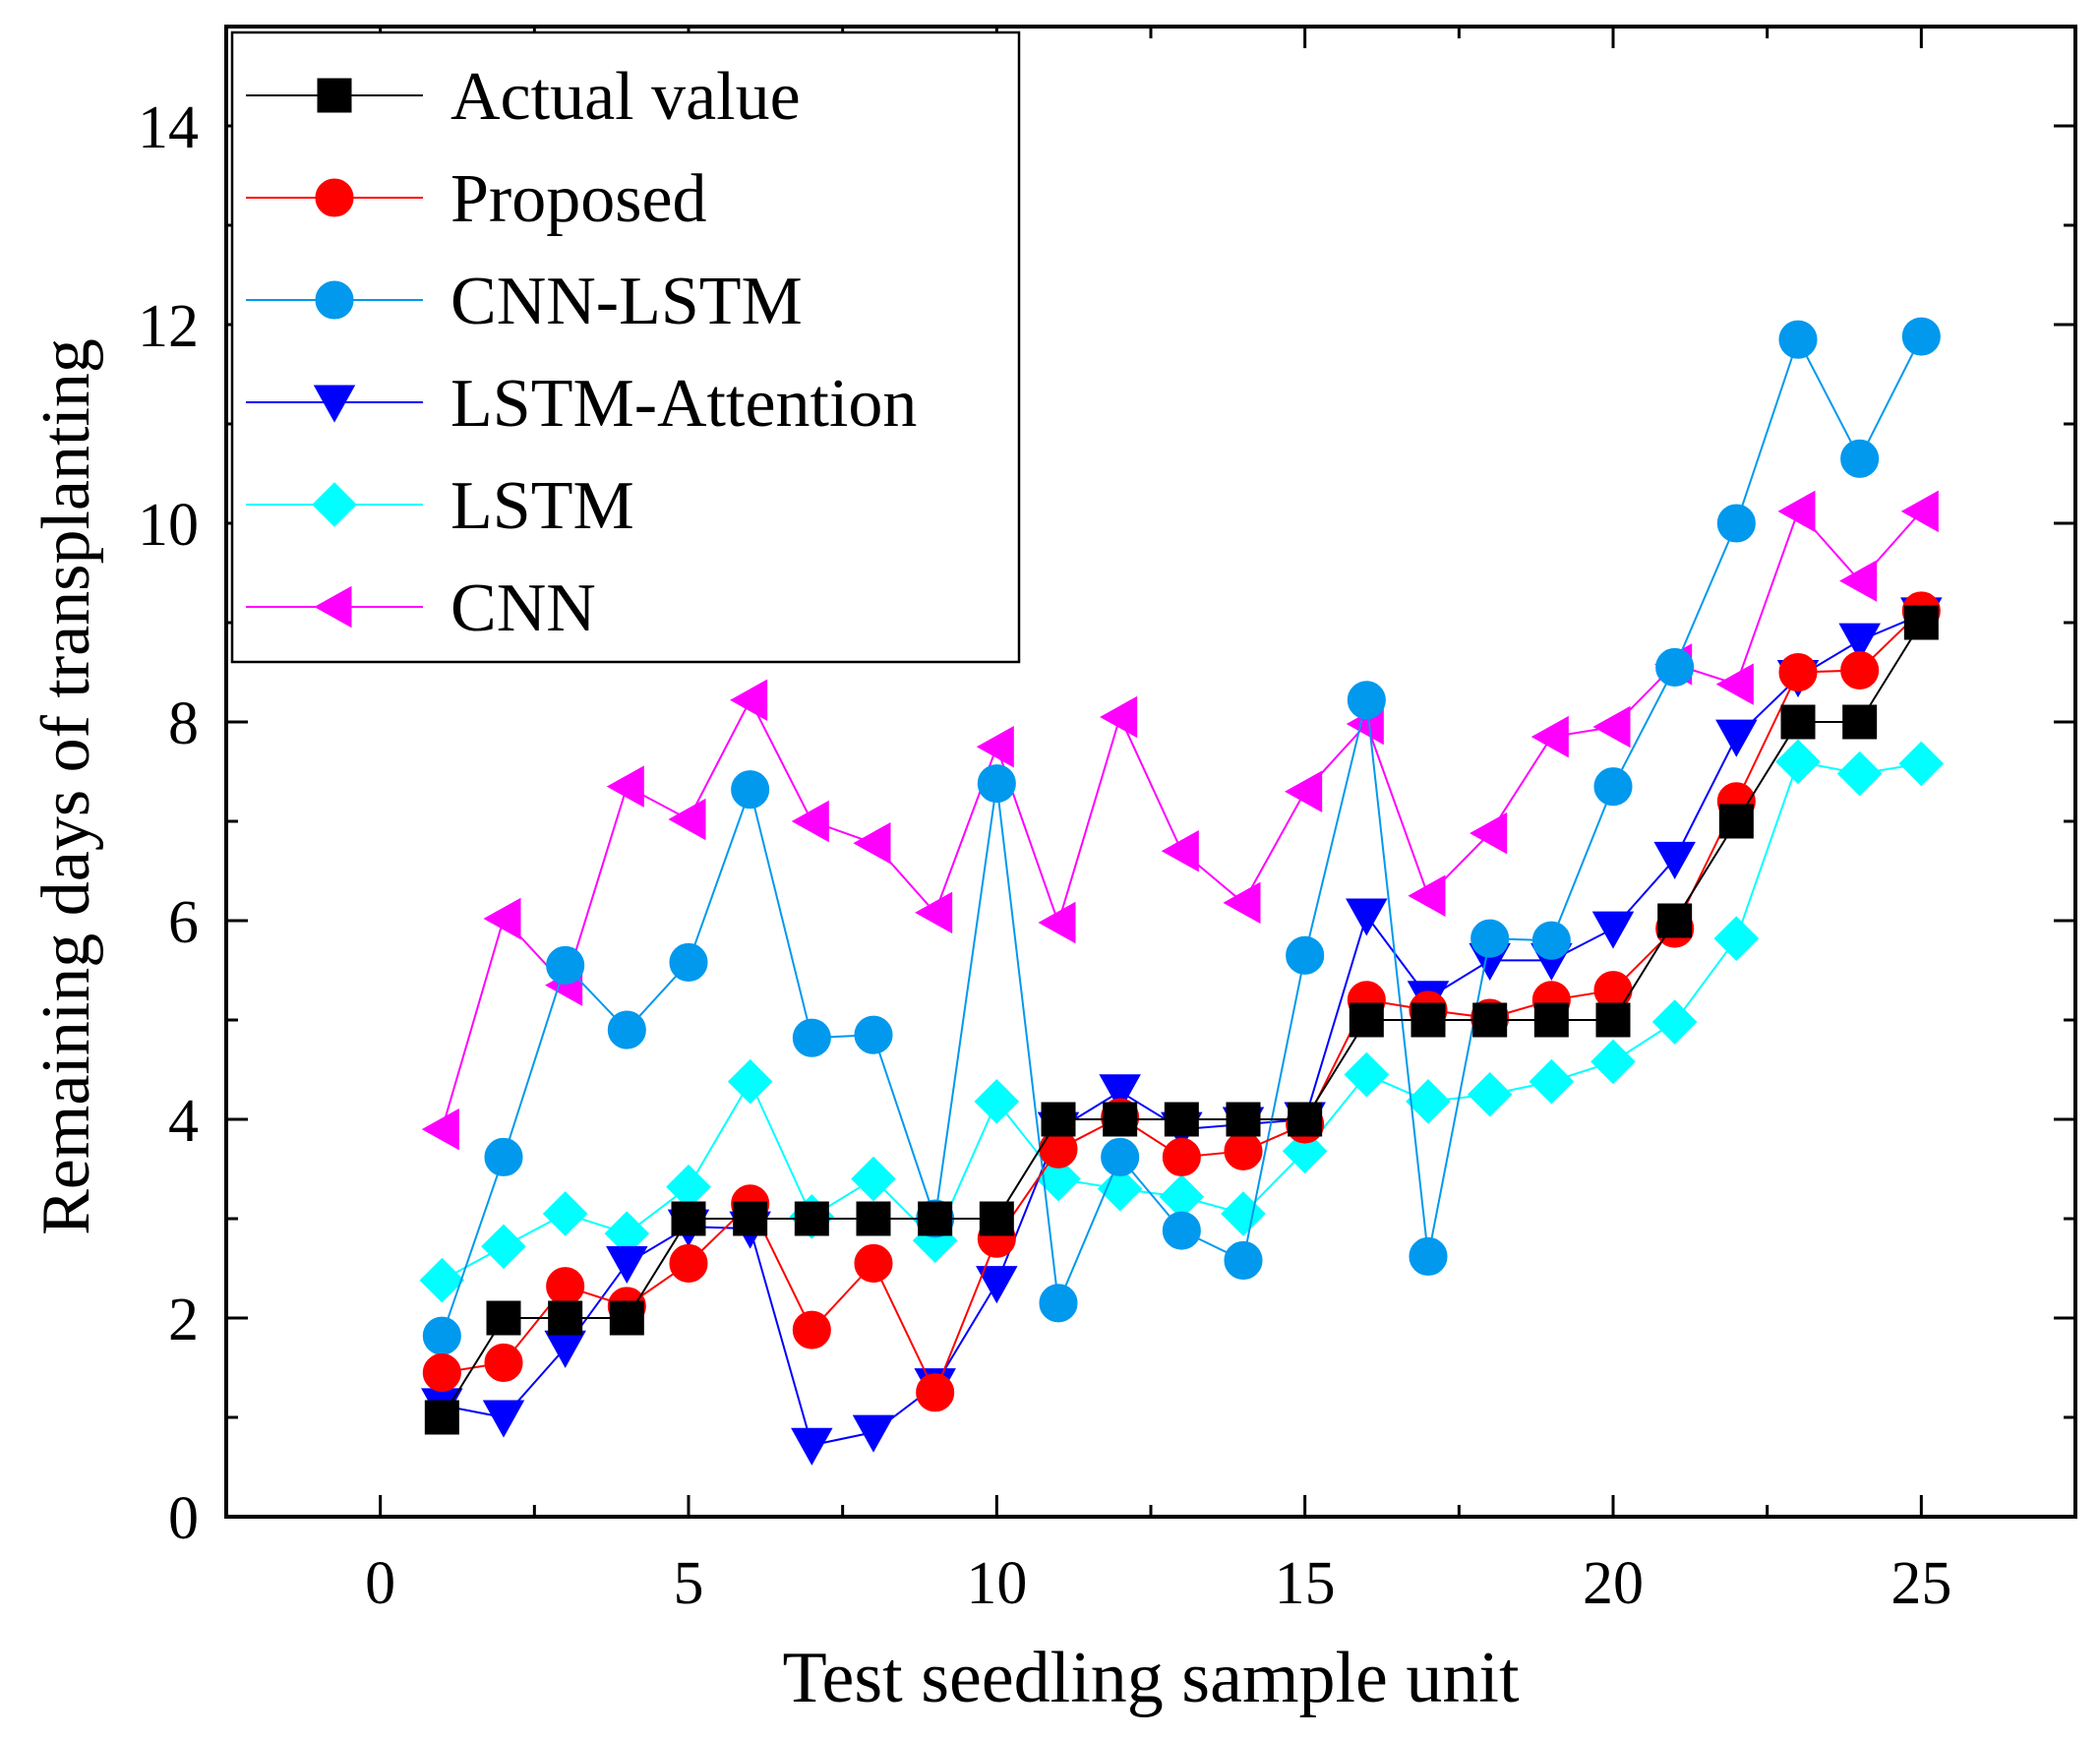 This screenshot has width=2100, height=1739. What do you see at coordinates (168, 127) in the screenshot?
I see `y-tick-label: 14` at bounding box center [168, 127].